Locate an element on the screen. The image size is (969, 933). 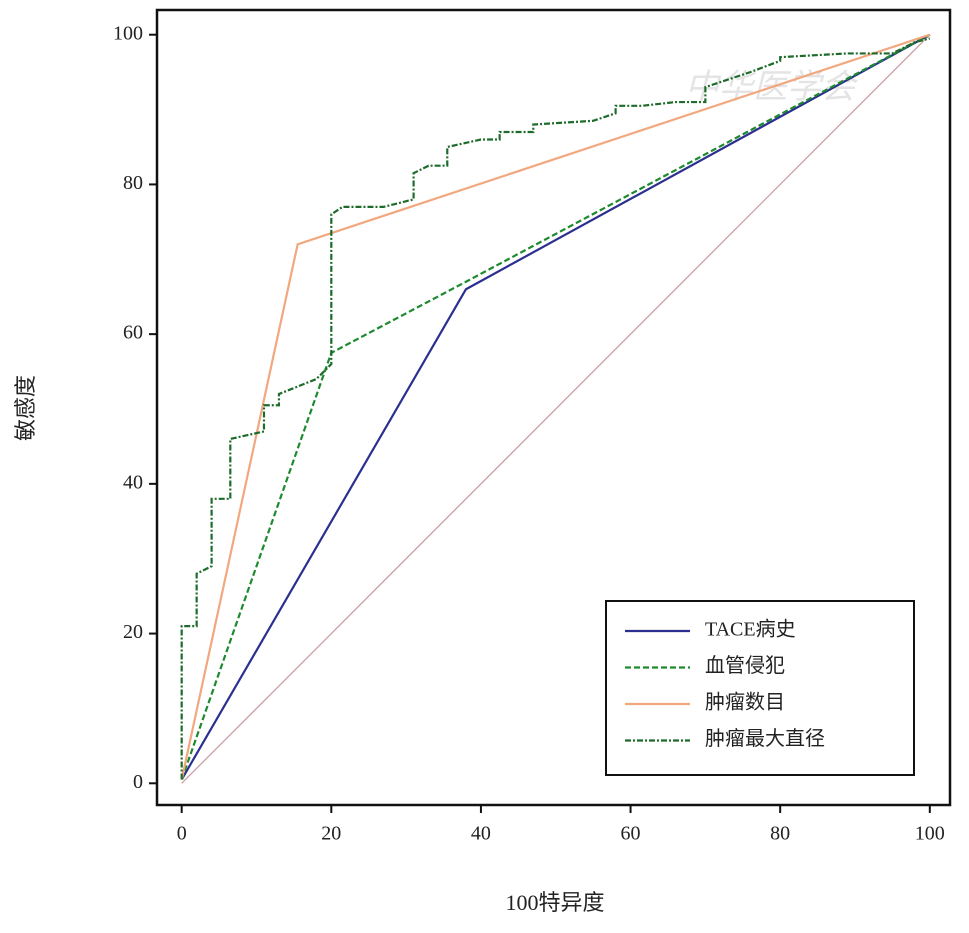
legend-label: 肿瘤数目 is located at coordinates (745, 702).